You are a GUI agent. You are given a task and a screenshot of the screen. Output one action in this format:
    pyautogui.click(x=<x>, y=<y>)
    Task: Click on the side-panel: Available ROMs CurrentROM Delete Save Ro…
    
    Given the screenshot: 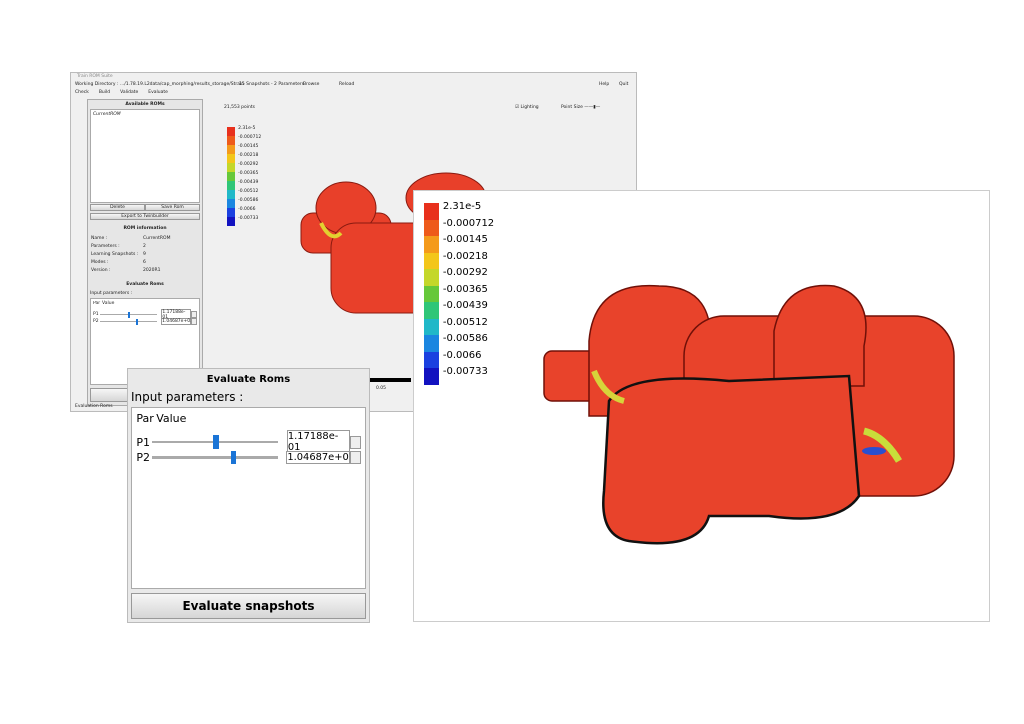 What is the action you would take?
    pyautogui.click(x=145, y=252)
    